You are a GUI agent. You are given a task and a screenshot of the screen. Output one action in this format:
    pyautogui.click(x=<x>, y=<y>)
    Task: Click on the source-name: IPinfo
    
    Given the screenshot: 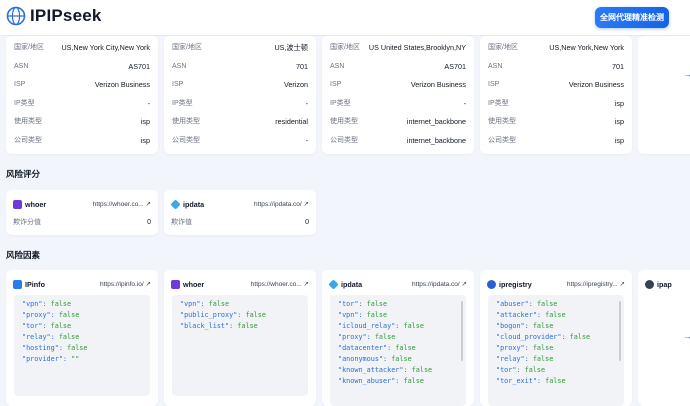 What is the action you would take?
    pyautogui.click(x=35, y=284)
    